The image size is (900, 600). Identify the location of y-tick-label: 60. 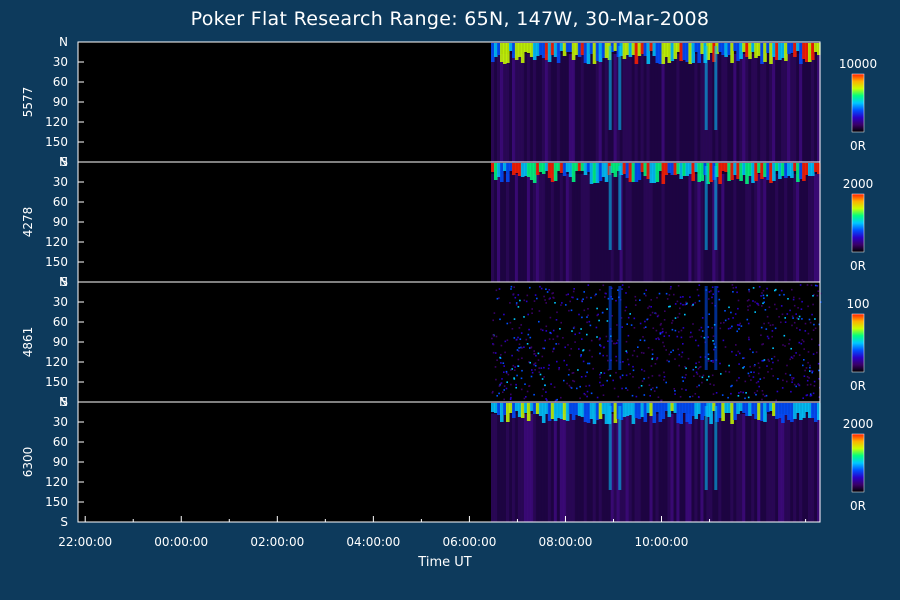
(60, 202).